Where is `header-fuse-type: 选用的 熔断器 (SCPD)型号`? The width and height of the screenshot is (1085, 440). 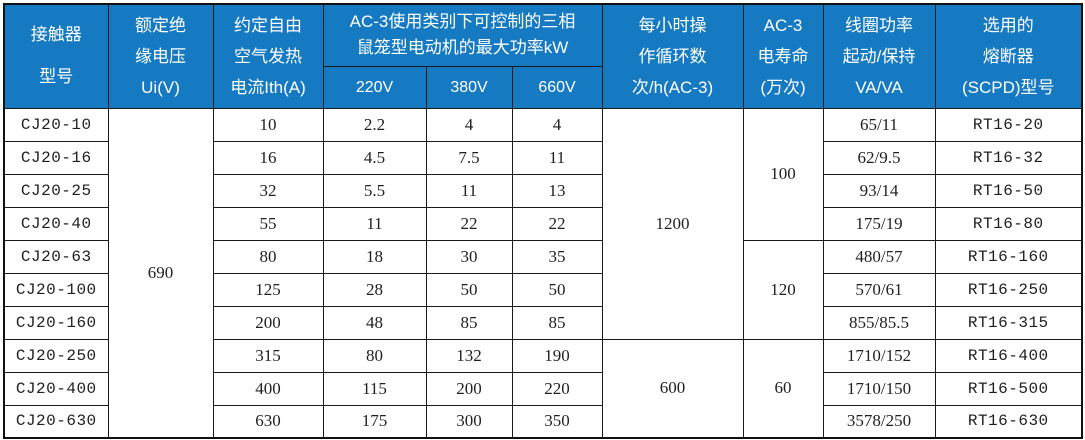 header-fuse-type: 选用的 熔断器 (SCPD)型号 is located at coordinates (1008, 56).